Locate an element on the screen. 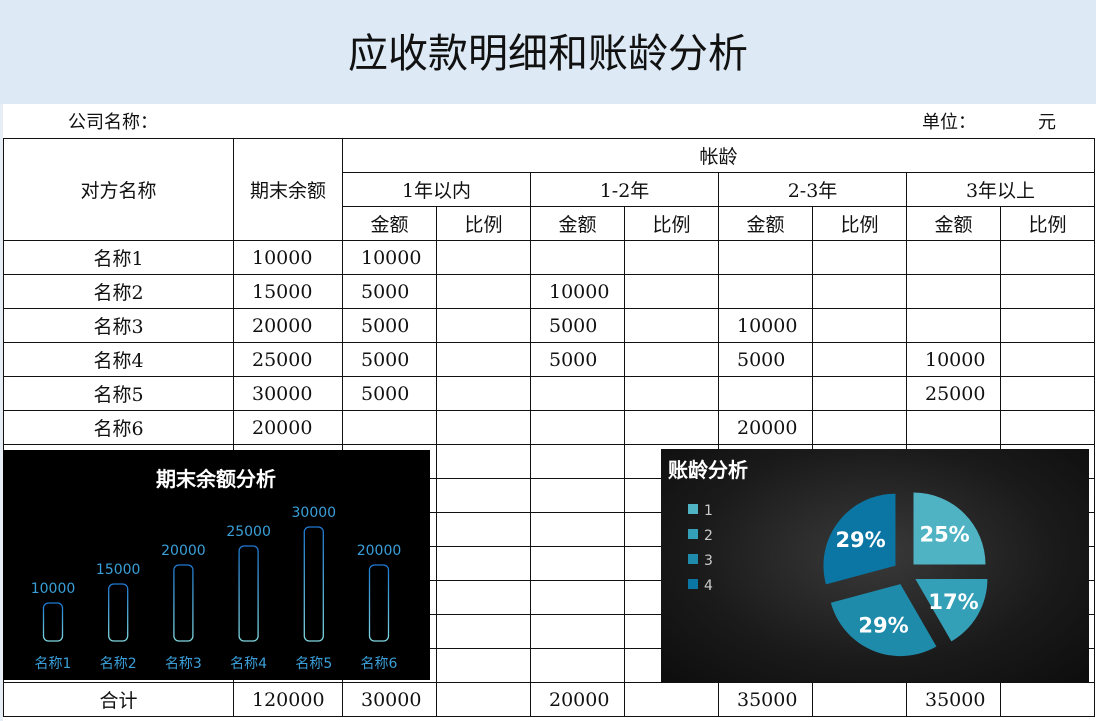 This screenshot has height=721, width=1096. legend-label: 3 is located at coordinates (708, 561).